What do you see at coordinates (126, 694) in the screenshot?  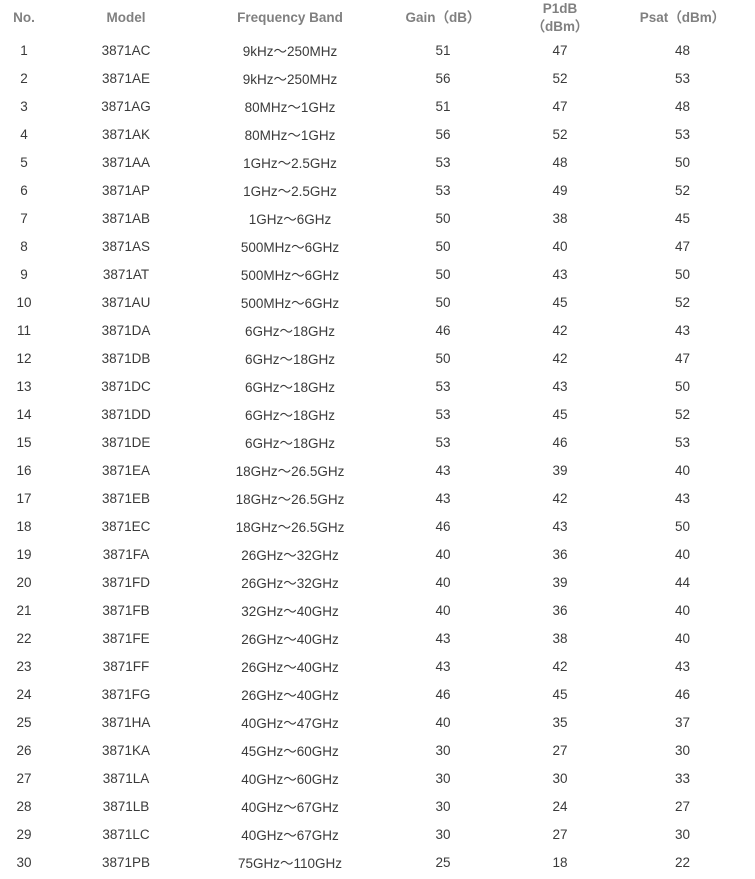 I see `table-cell: 3871FG` at bounding box center [126, 694].